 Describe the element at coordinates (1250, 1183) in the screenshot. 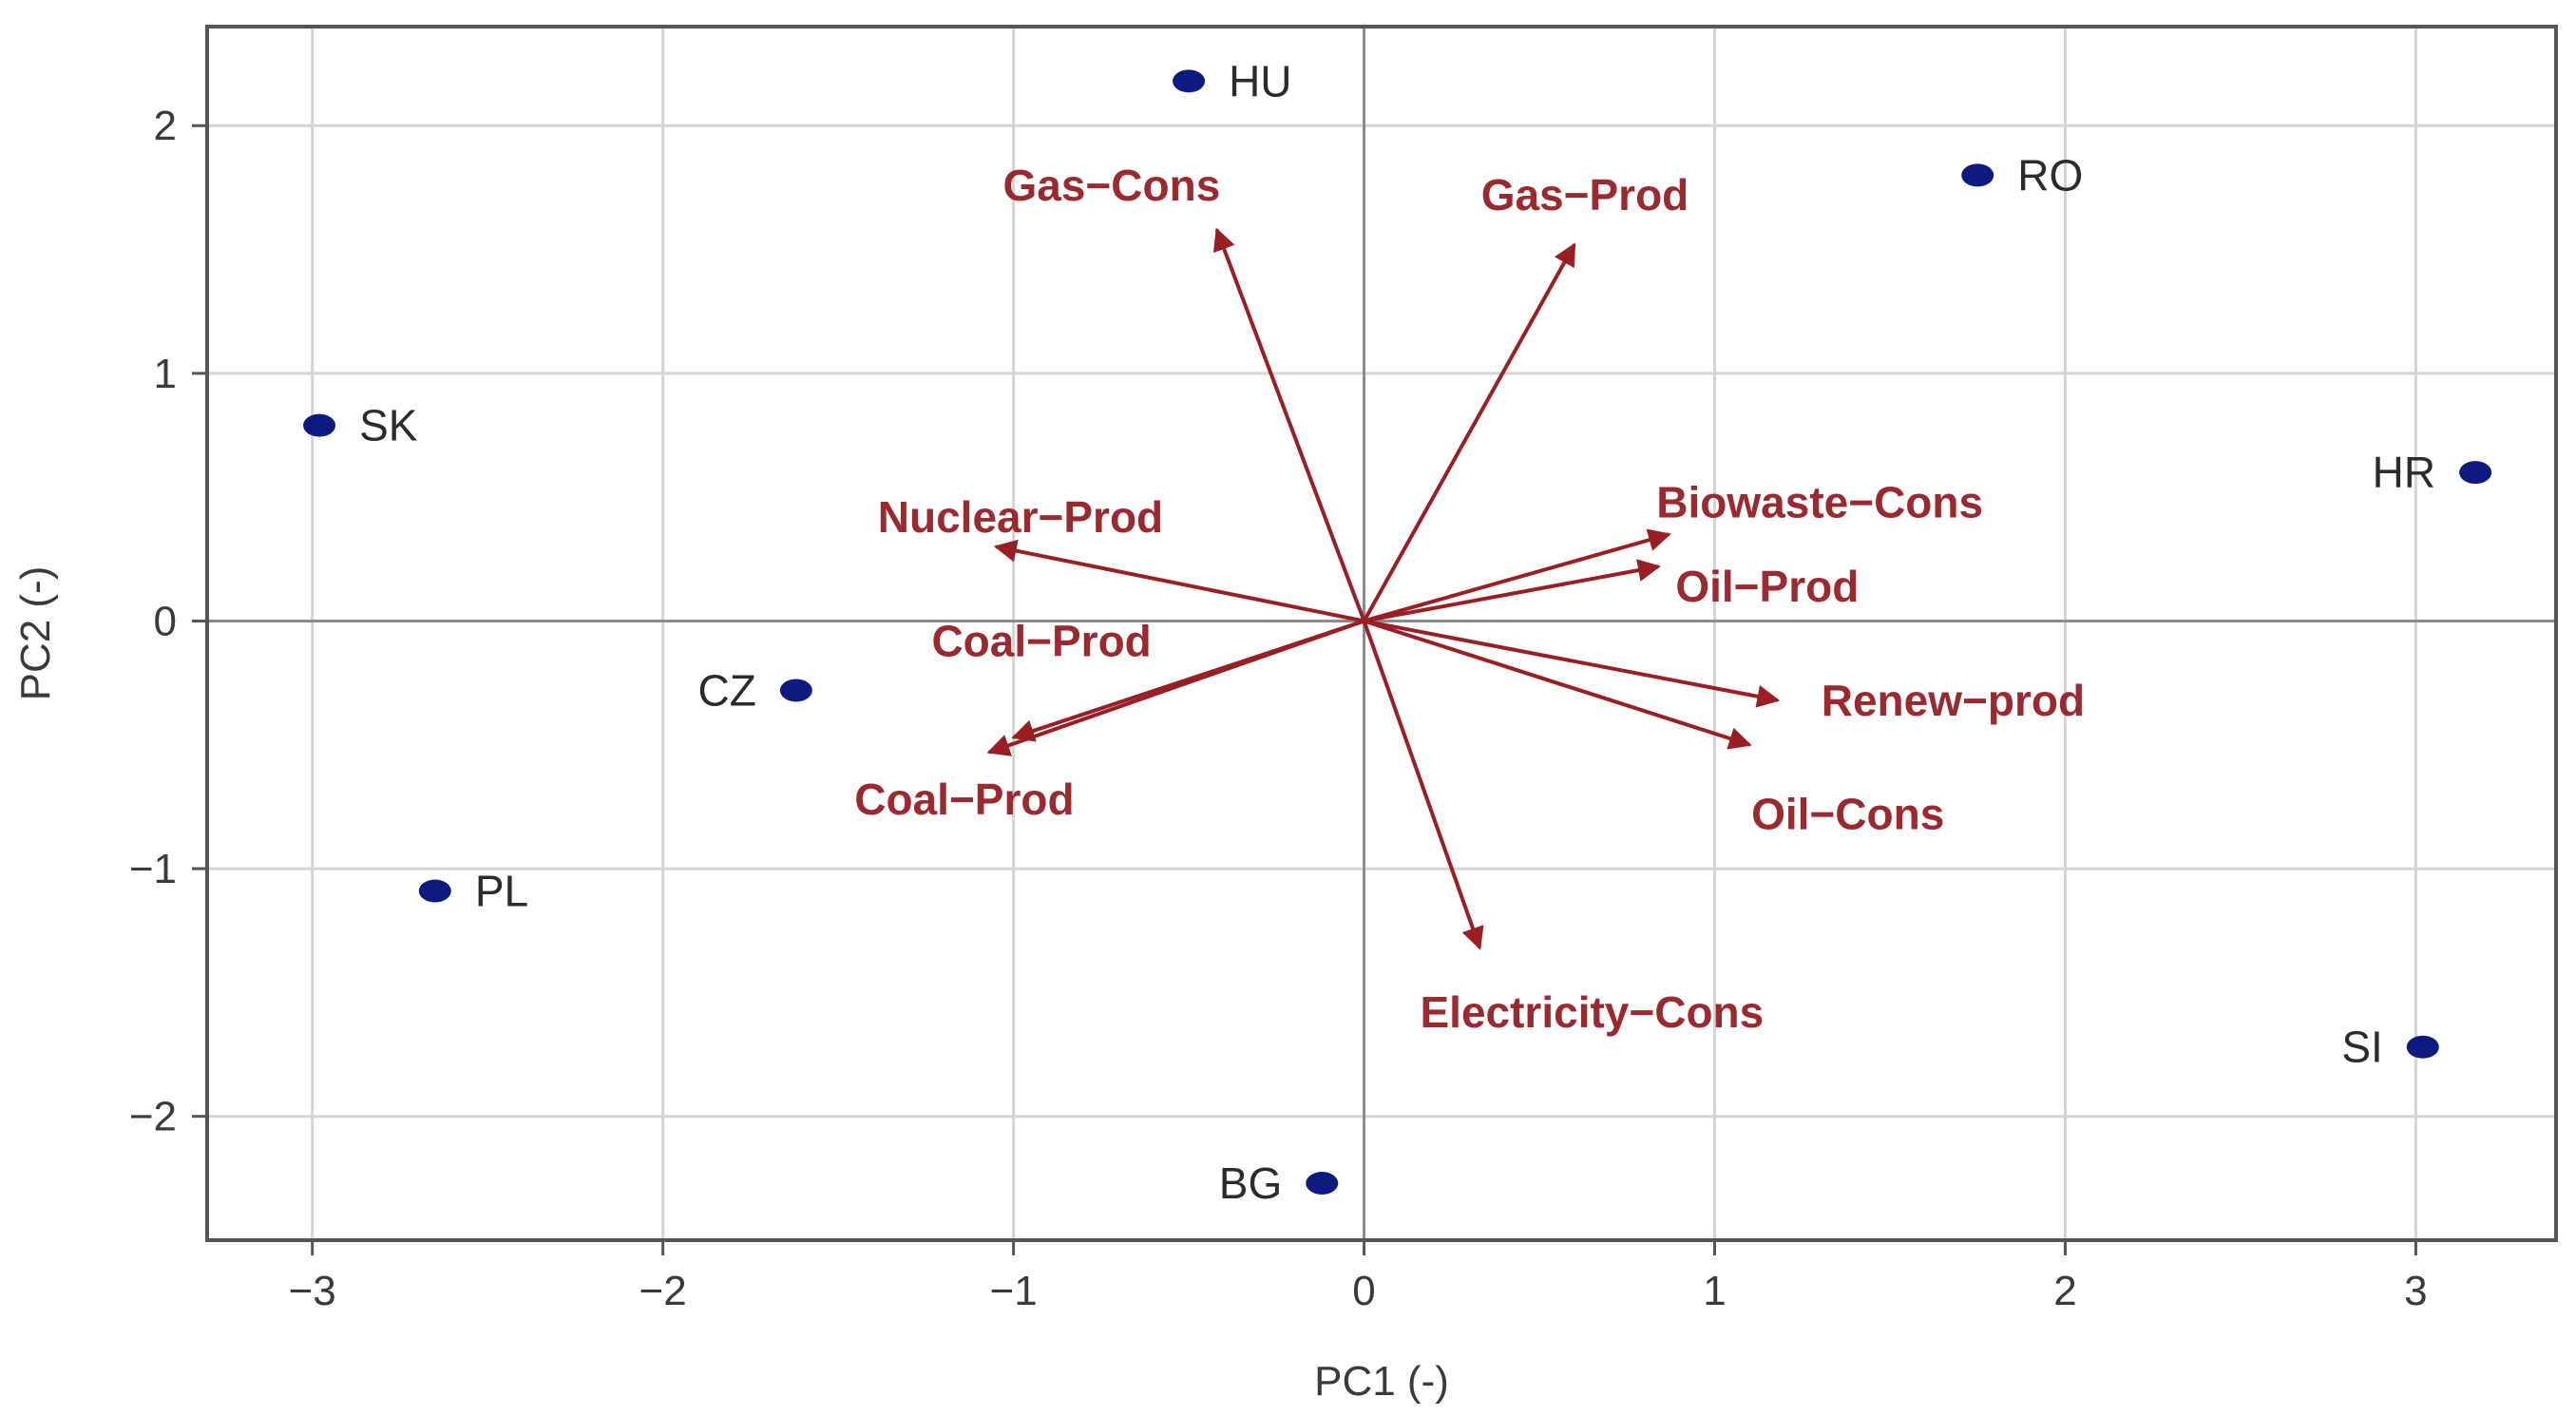

I see `score-point-label: BG` at that location.